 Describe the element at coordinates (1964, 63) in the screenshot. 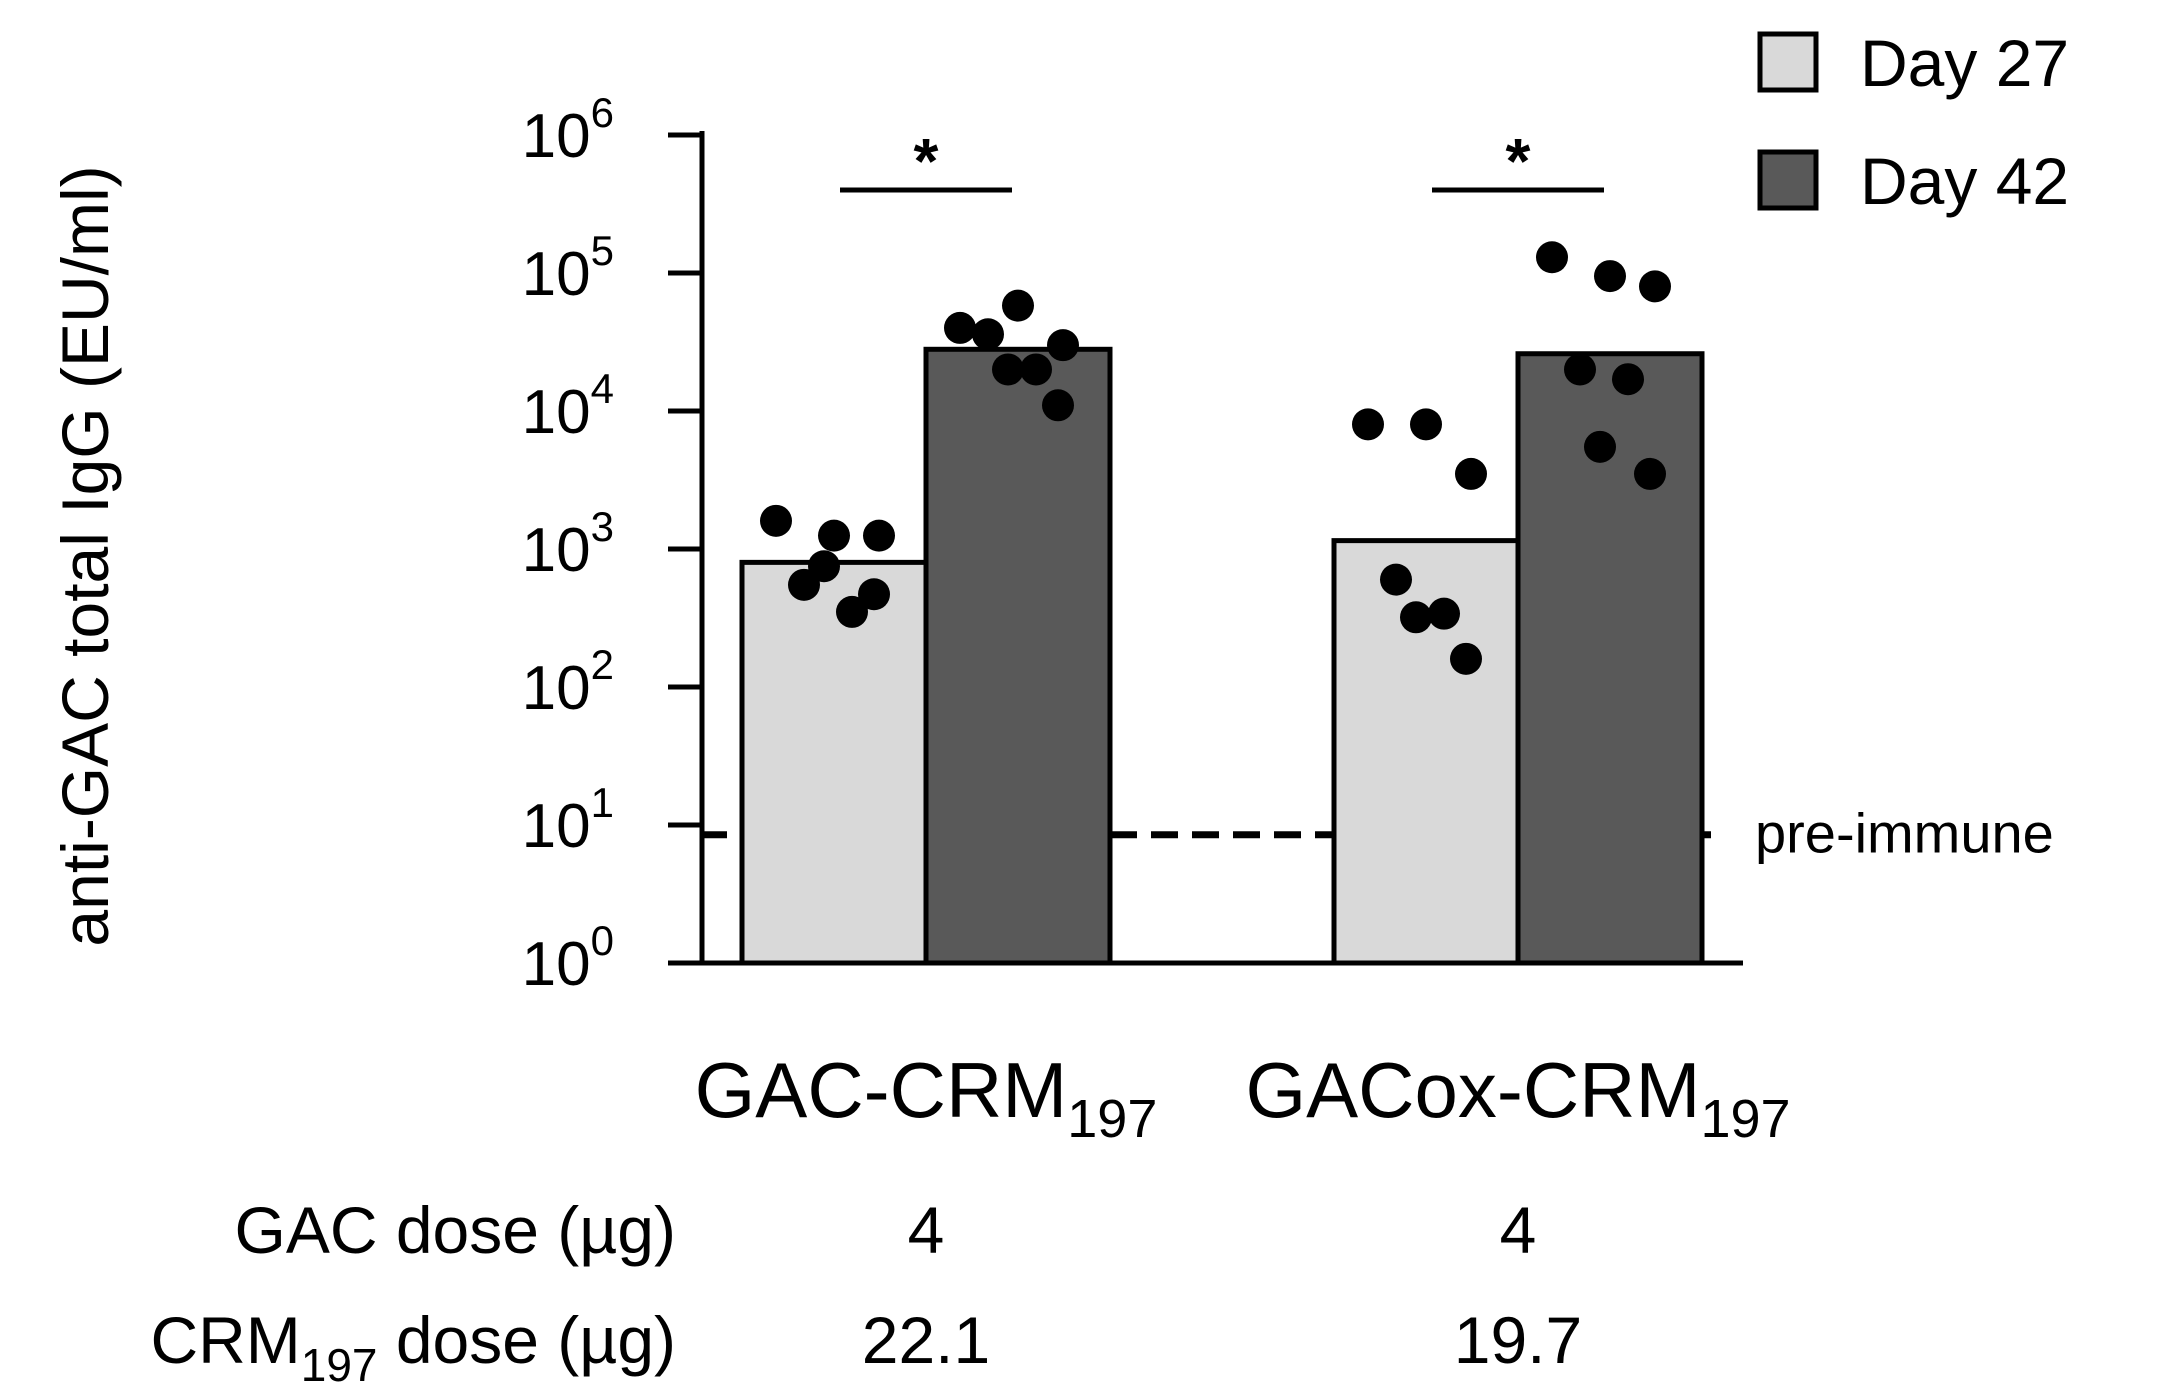

I see `legend-label: Day 27` at that location.